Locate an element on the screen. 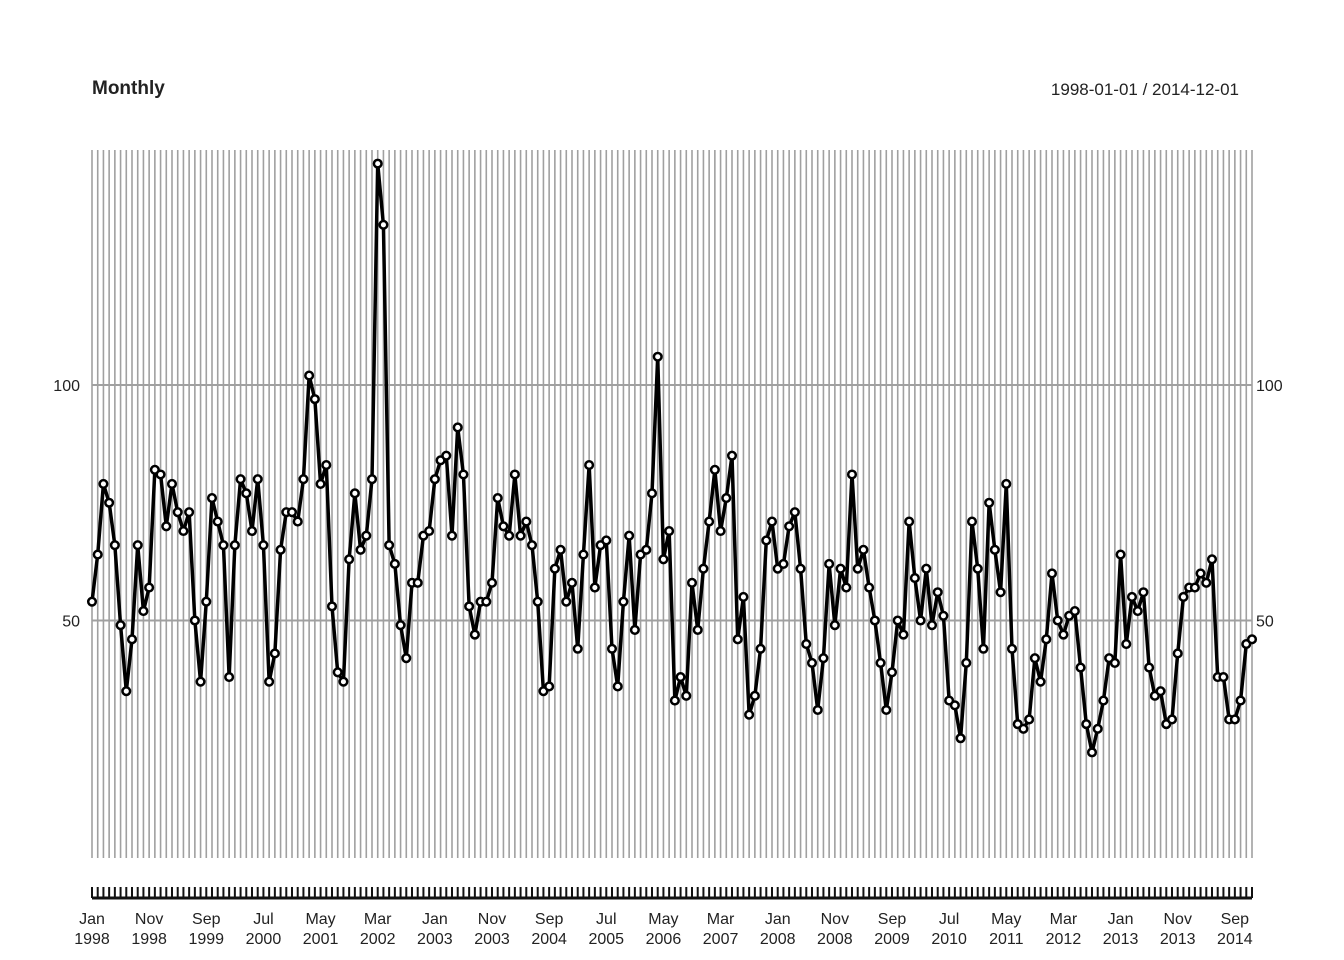 The width and height of the screenshot is (1344, 960). y-axis-label-right: 100 is located at coordinates (1269, 386).